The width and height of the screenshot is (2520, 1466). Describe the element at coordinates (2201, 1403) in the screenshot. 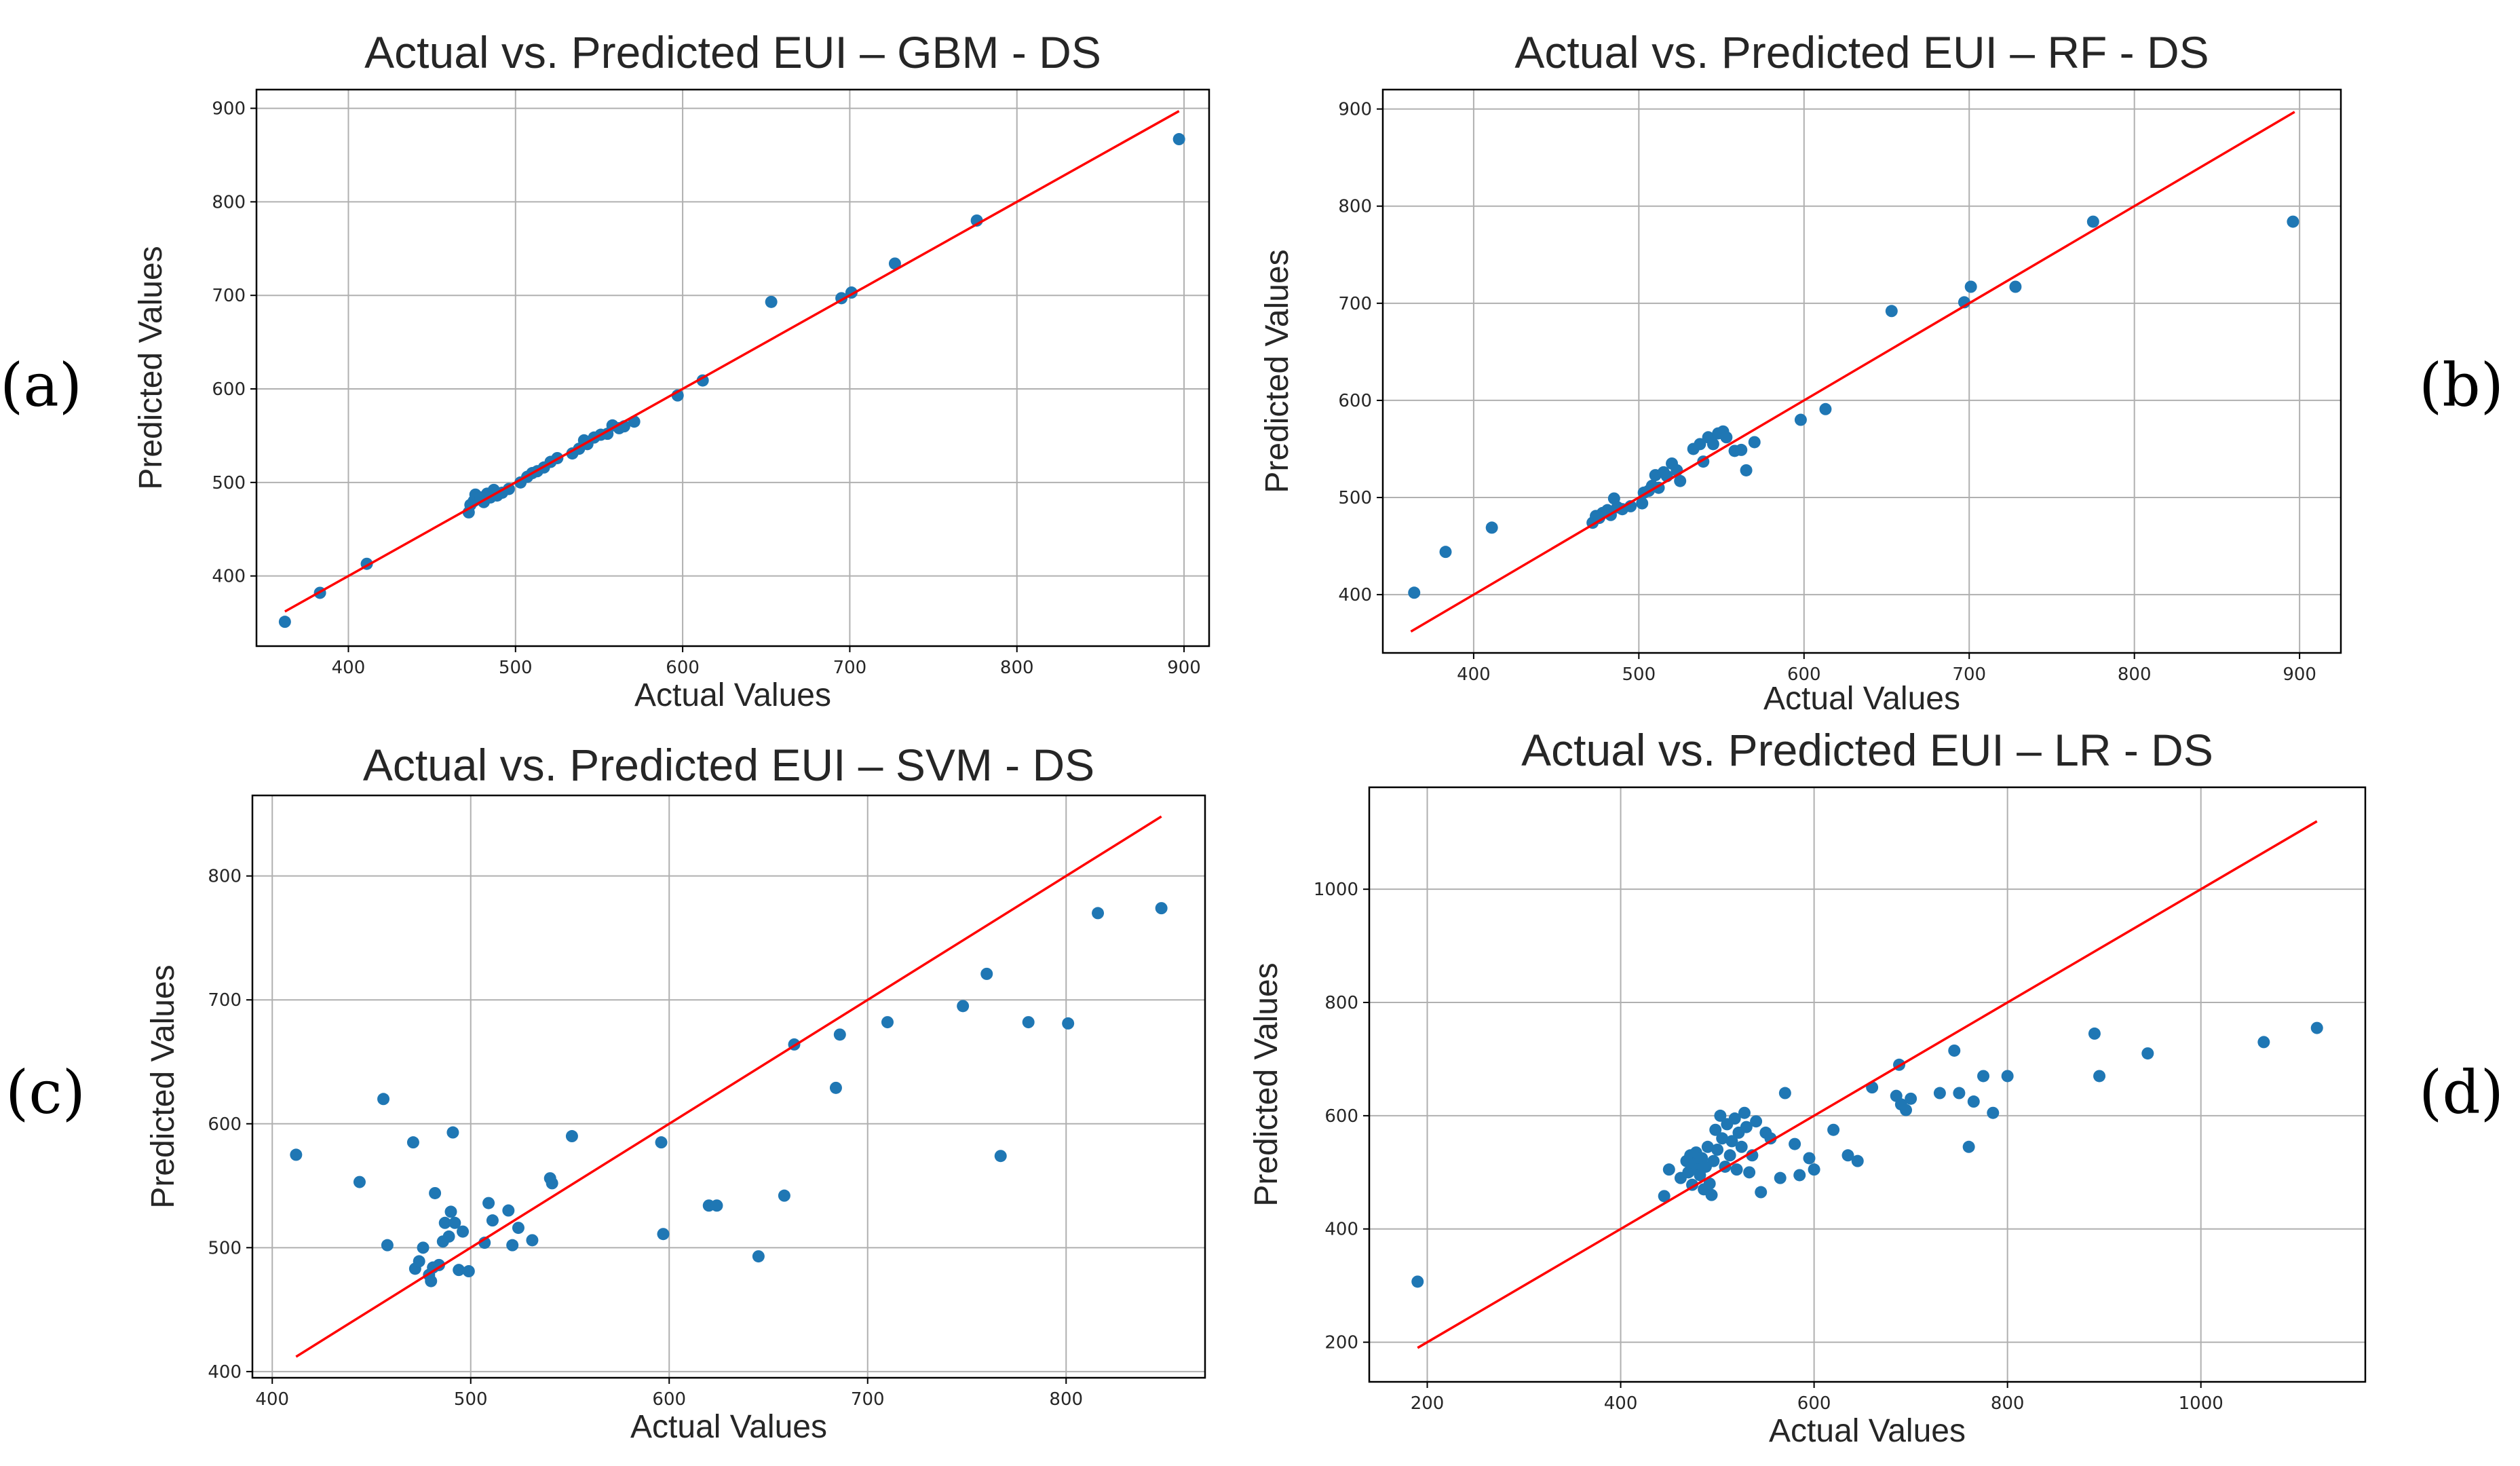

I see `xtick-label-4: 1000` at that location.